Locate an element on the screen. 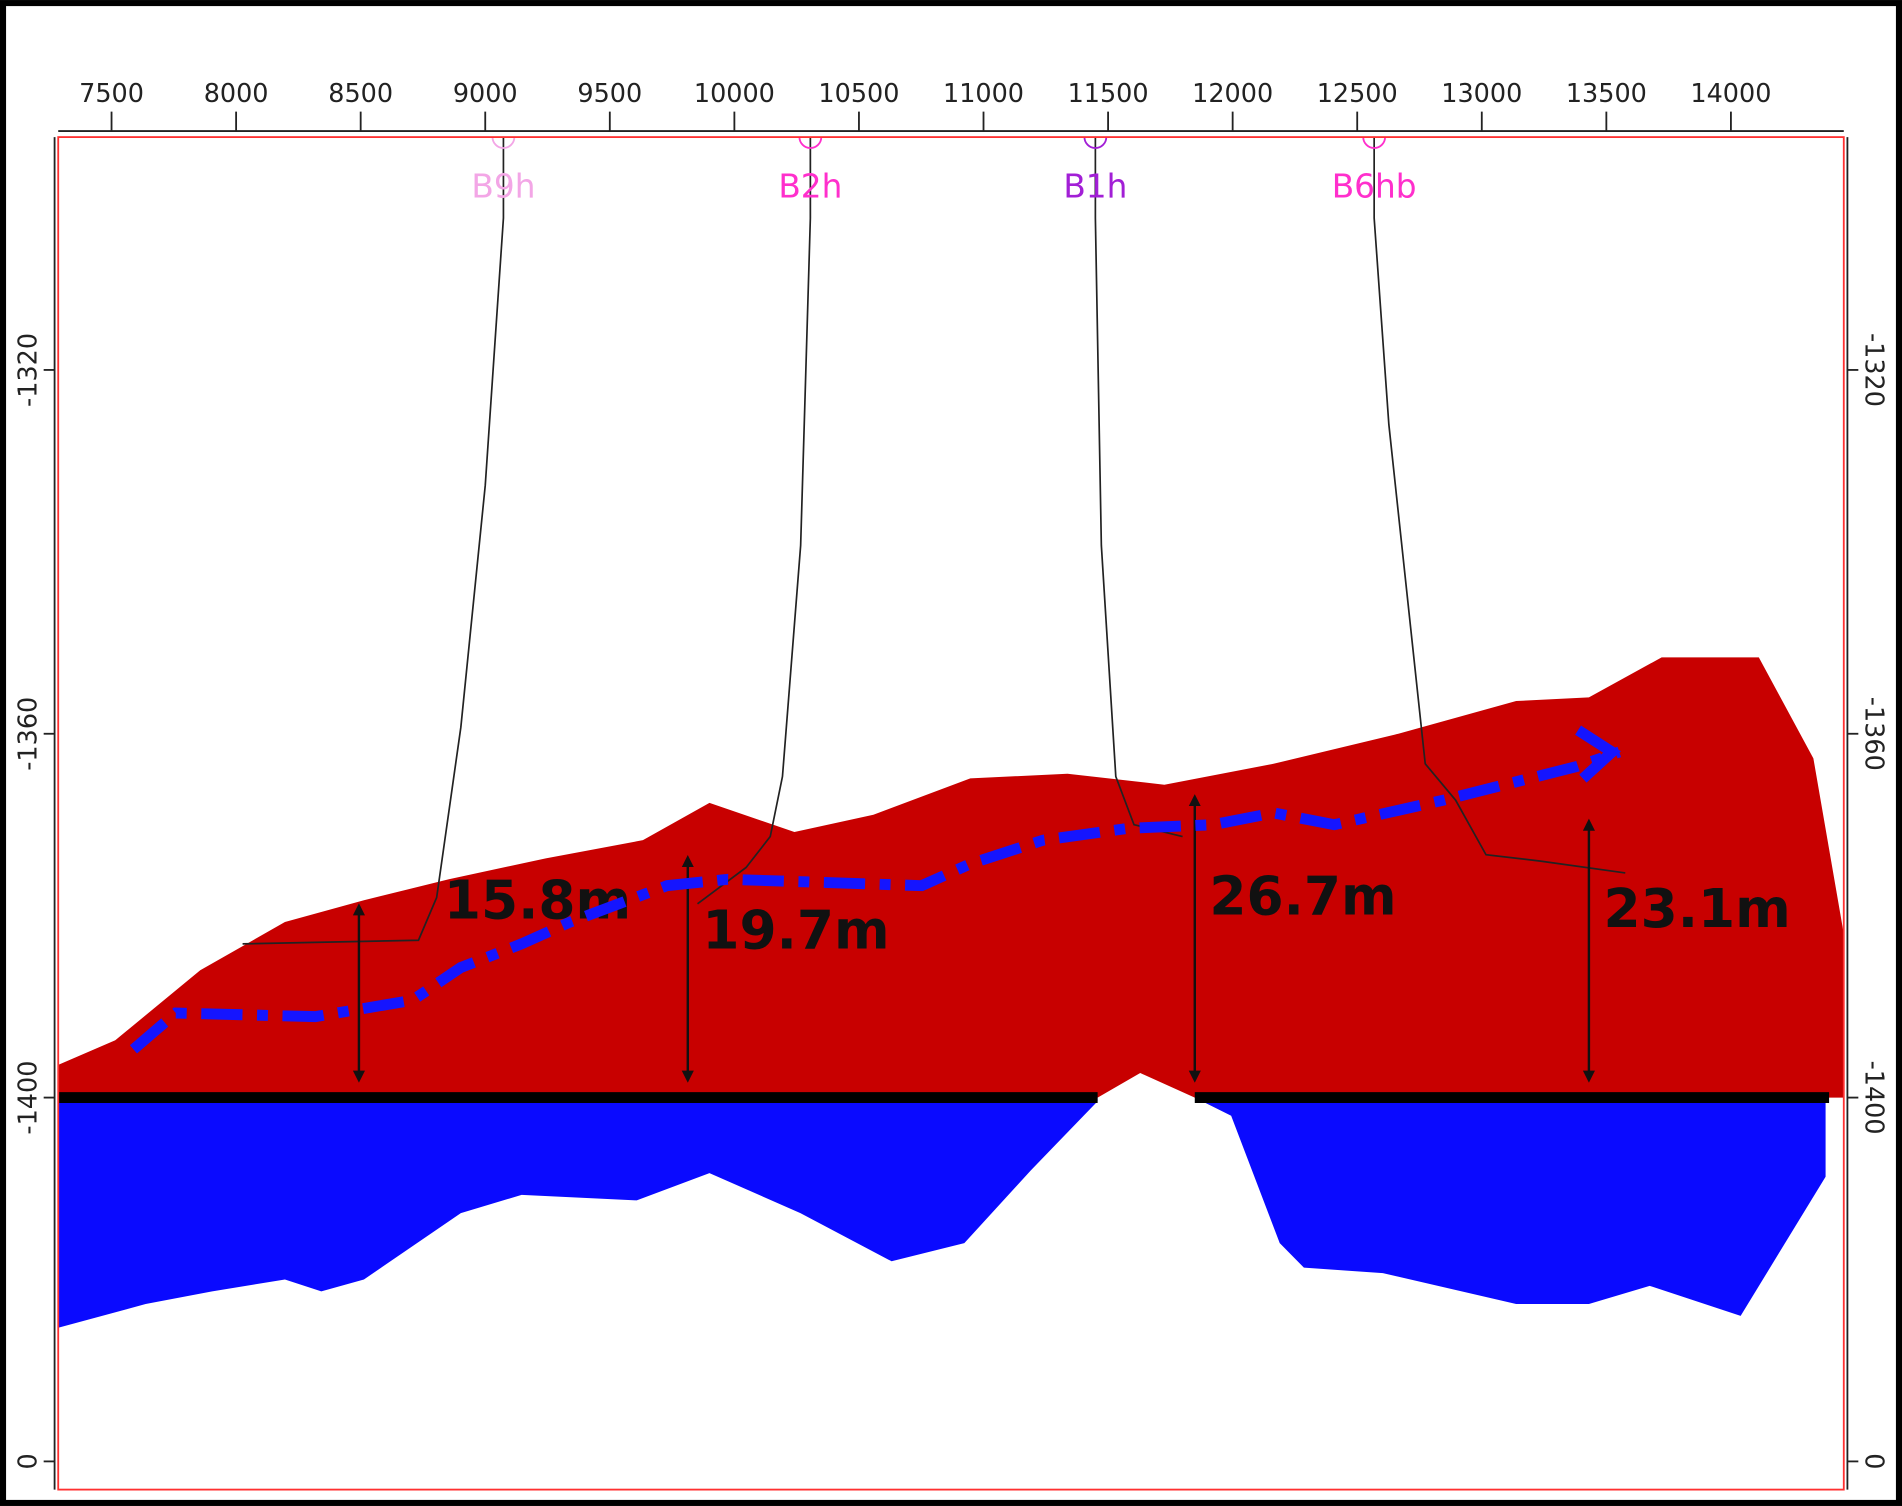  well-label: B9h is located at coordinates (503, 187).